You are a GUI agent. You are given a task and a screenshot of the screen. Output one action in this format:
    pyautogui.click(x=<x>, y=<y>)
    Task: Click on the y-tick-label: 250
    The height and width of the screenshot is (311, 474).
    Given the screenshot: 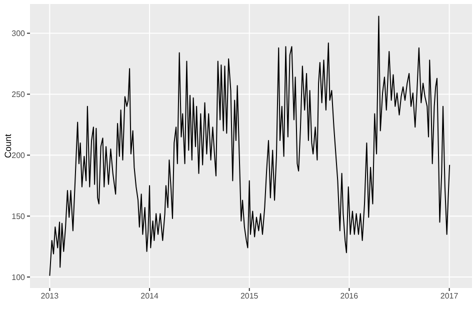 What is the action you would take?
    pyautogui.click(x=19, y=95)
    